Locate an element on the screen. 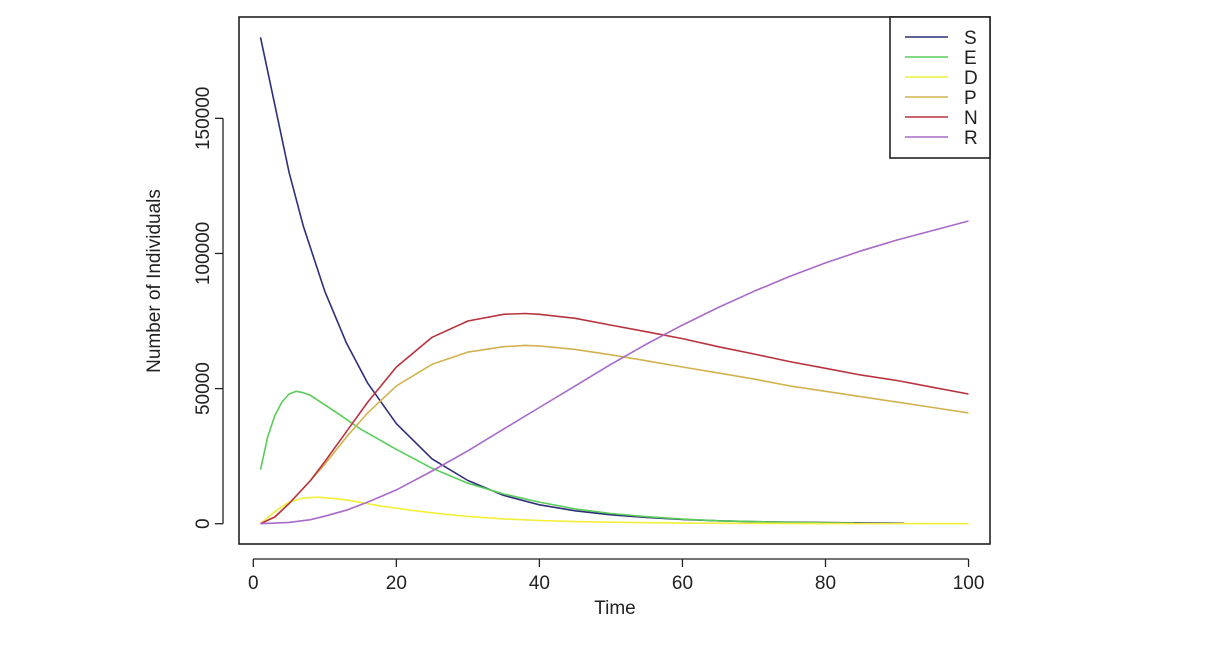  series-line-D is located at coordinates (614, 510).